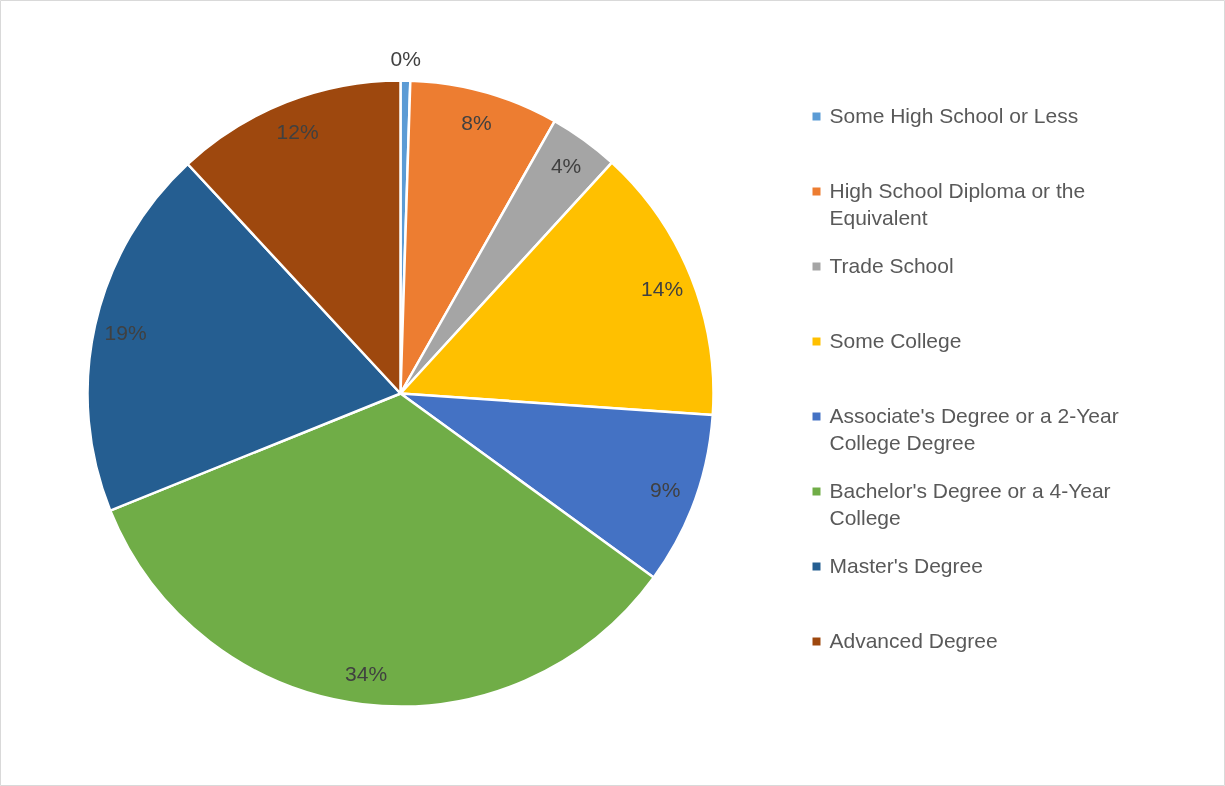 This screenshot has width=1225, height=786. I want to click on data-label: 19%, so click(125, 332).